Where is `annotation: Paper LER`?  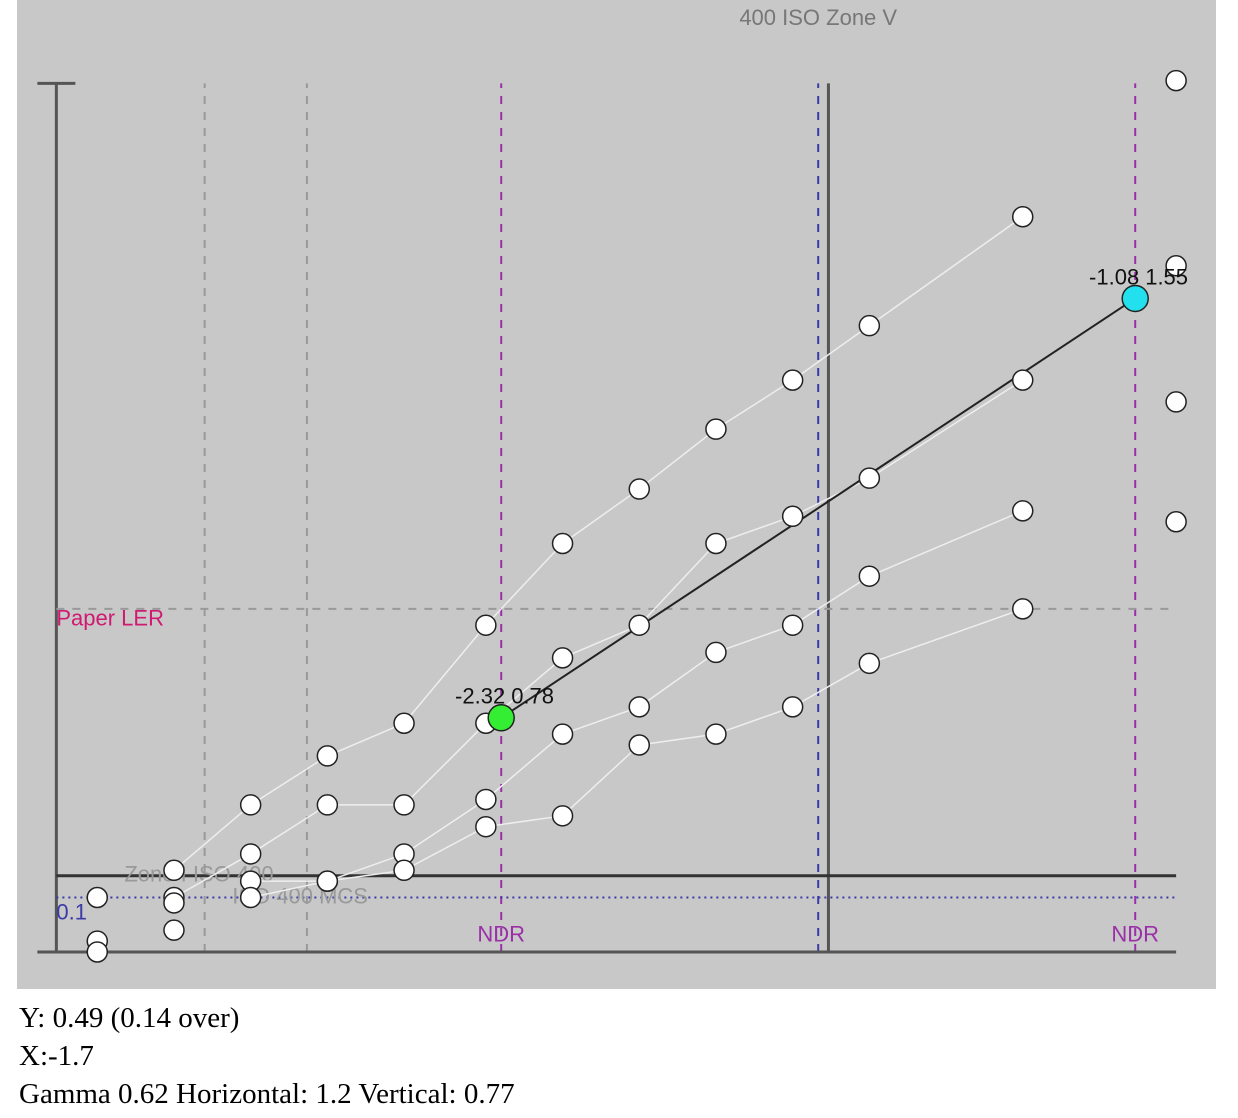 annotation: Paper LER is located at coordinates (110, 618).